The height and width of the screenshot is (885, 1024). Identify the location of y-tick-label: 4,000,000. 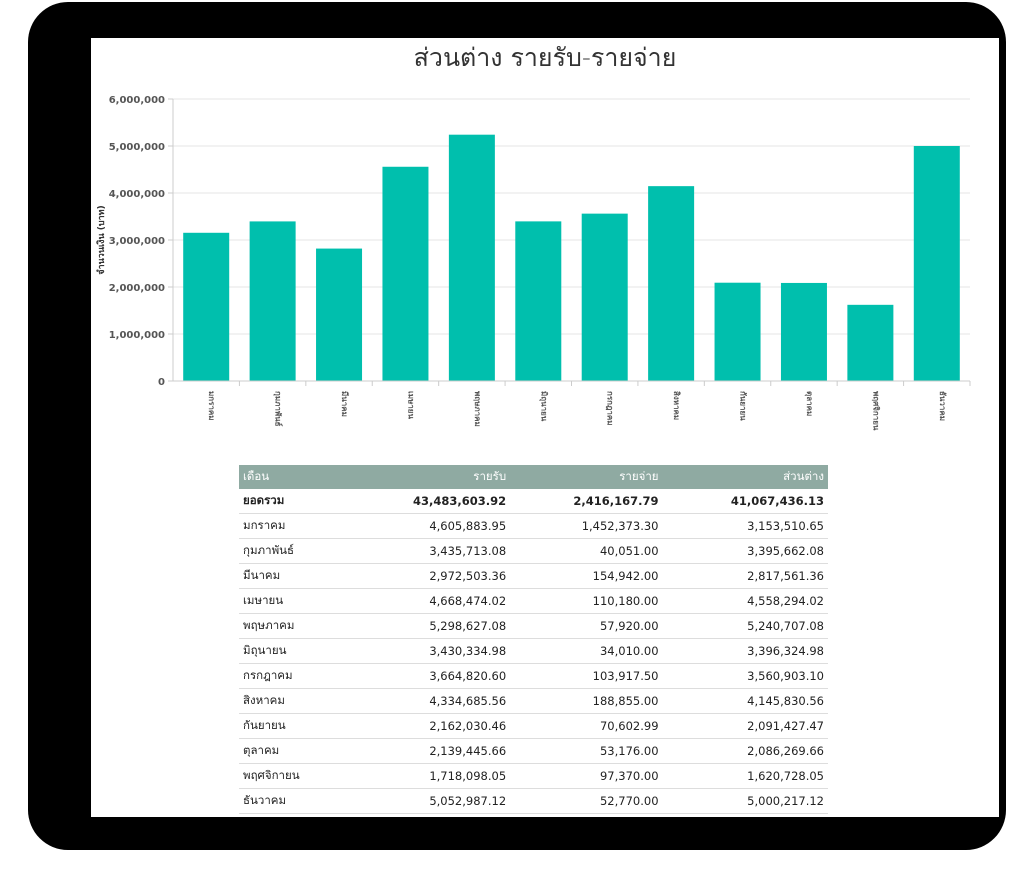
(137, 194).